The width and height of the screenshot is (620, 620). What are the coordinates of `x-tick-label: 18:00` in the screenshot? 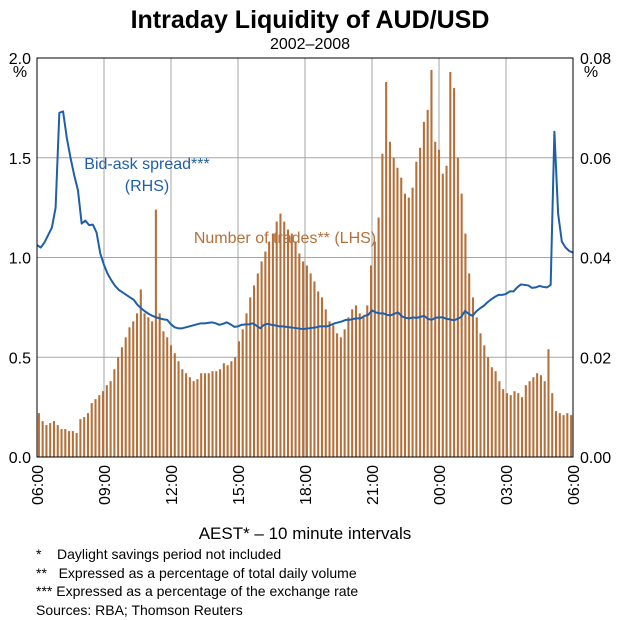 It's located at (306, 485).